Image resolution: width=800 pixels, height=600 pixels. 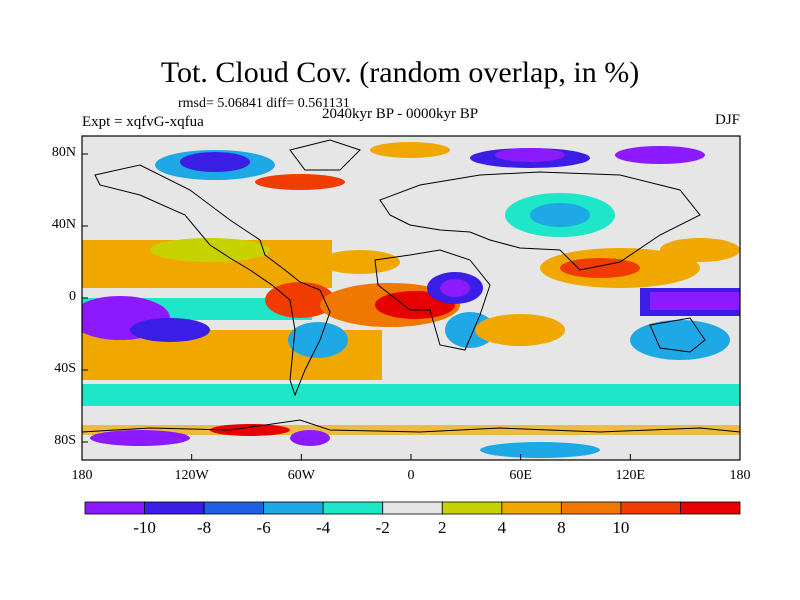 What do you see at coordinates (63, 152) in the screenshot?
I see `lat-tick-label: 80N` at bounding box center [63, 152].